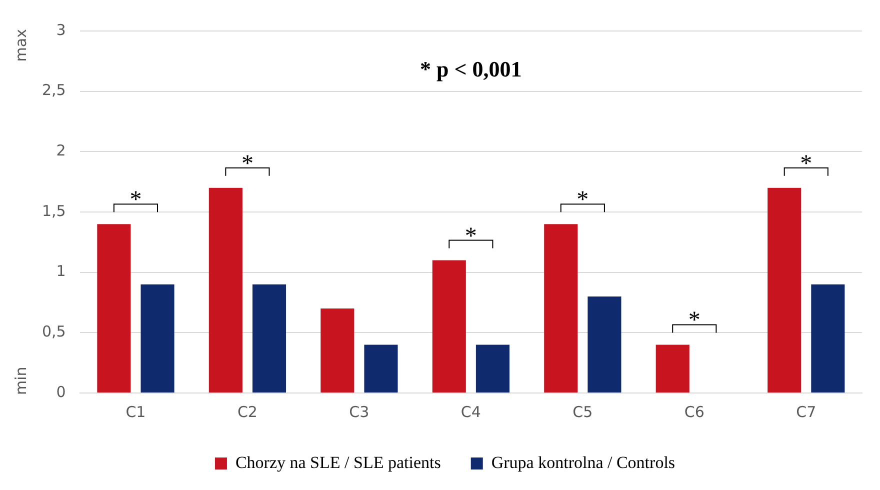 The height and width of the screenshot is (490, 880). Describe the element at coordinates (582, 411) in the screenshot. I see `x-tick-label: C5` at that location.